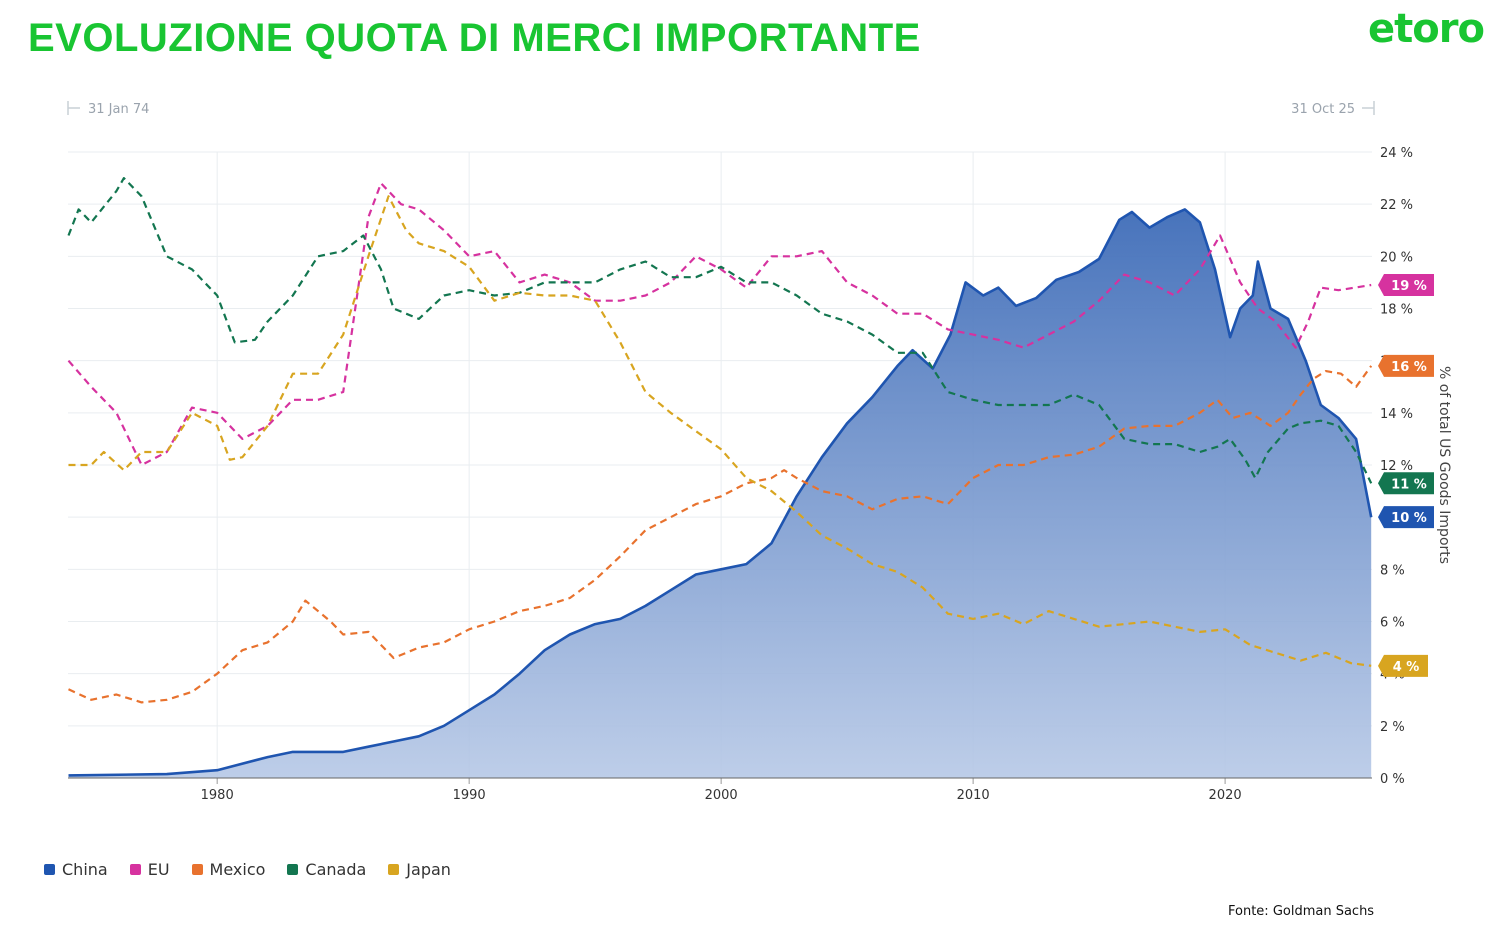  Describe the element at coordinates (85, 869) in the screenshot. I see `legend-label: China` at that location.